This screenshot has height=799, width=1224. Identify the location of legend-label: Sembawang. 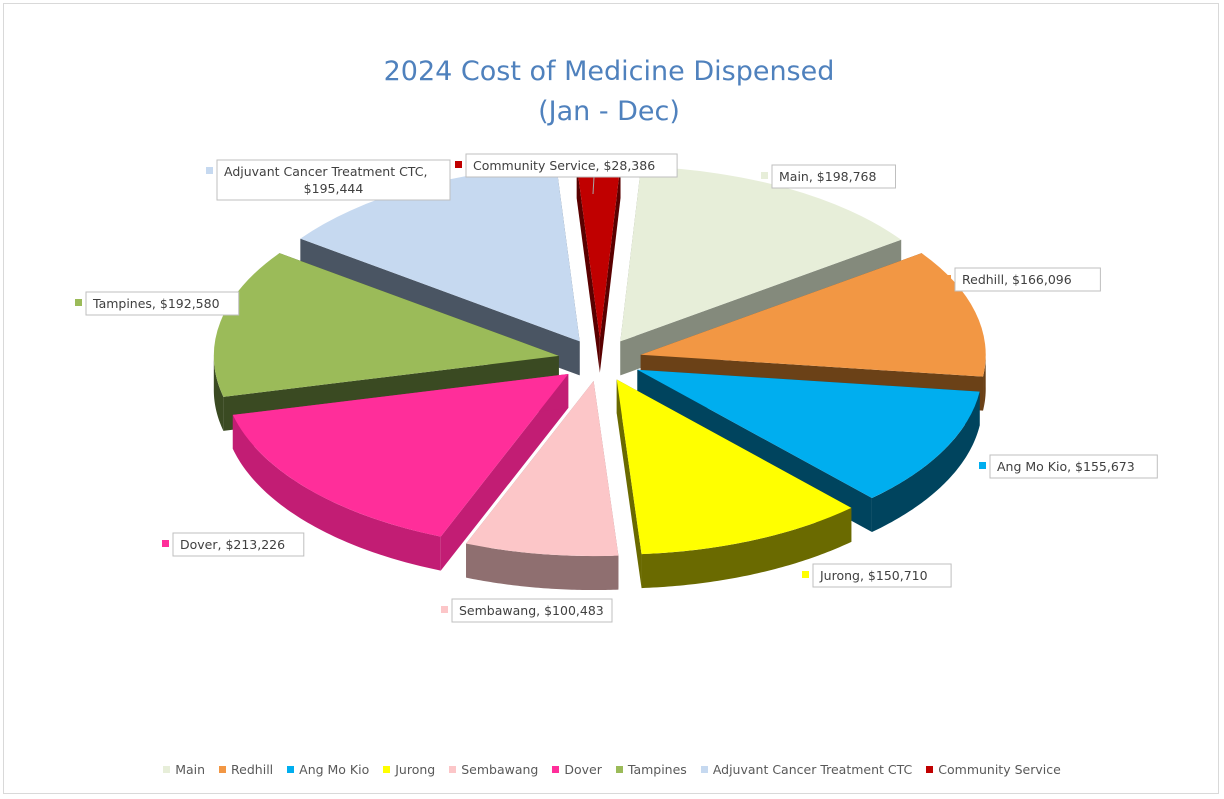
(500, 769).